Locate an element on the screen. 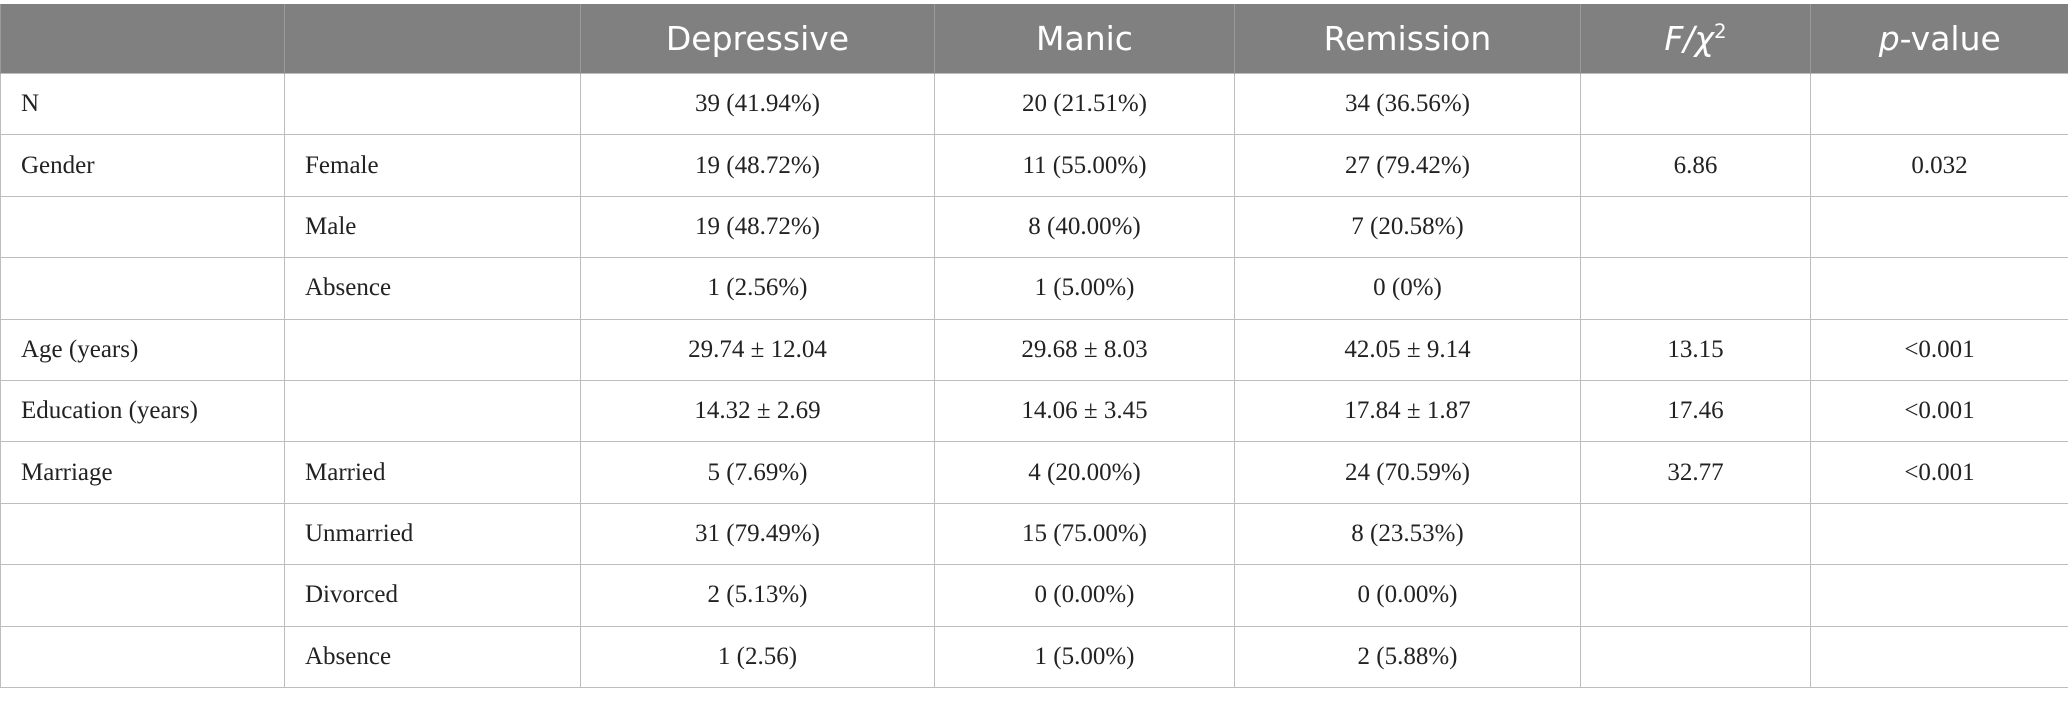 This screenshot has width=2068, height=705. body-cell: 14.06 ± 3.45 is located at coordinates (1084, 411).